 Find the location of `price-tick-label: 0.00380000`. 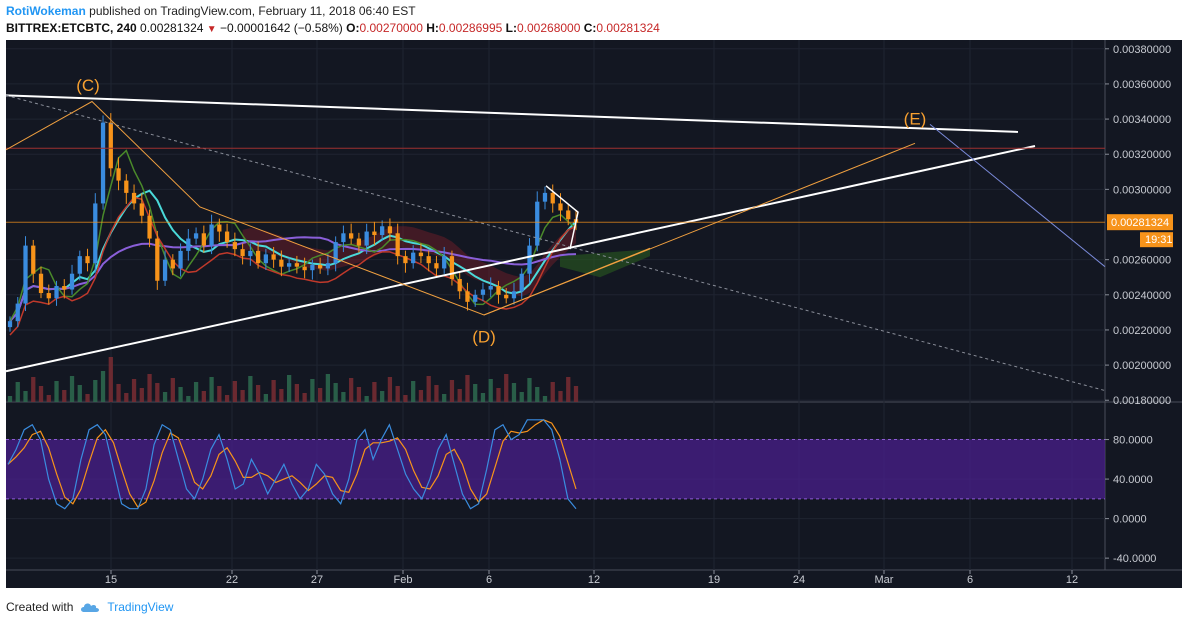

price-tick-label: 0.00380000 is located at coordinates (1142, 50).